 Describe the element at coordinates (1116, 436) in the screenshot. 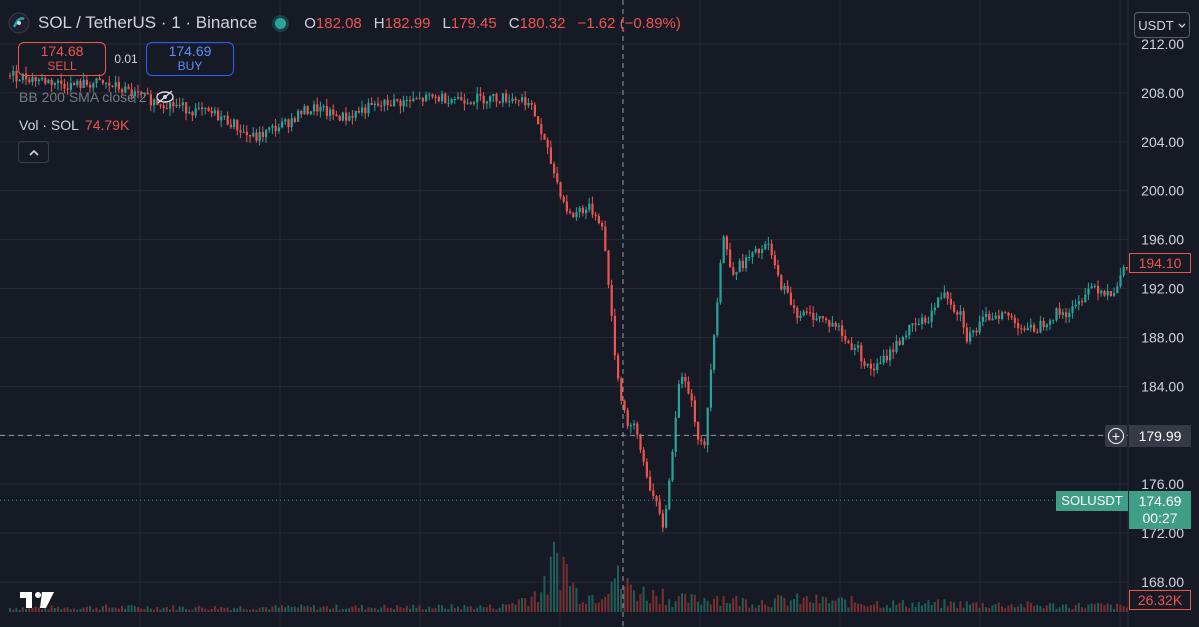

I see `add-alert-button: +` at that location.